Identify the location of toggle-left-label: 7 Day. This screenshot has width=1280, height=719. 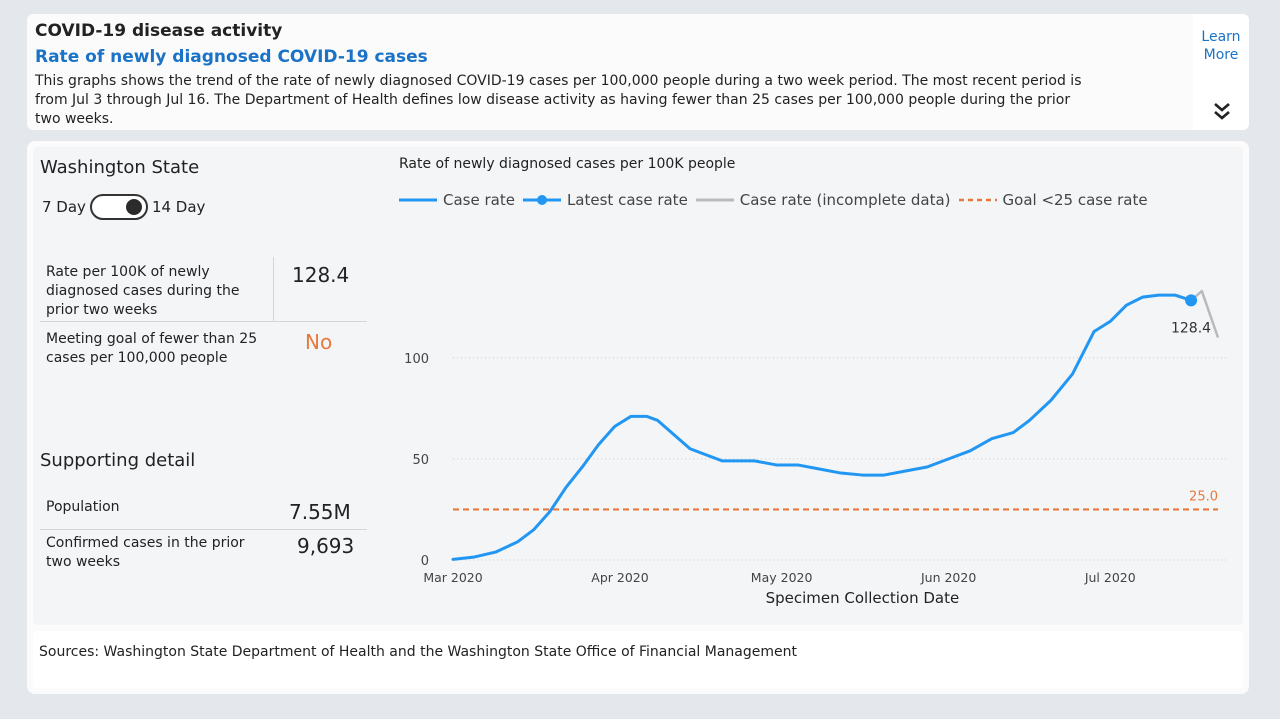
(64, 207).